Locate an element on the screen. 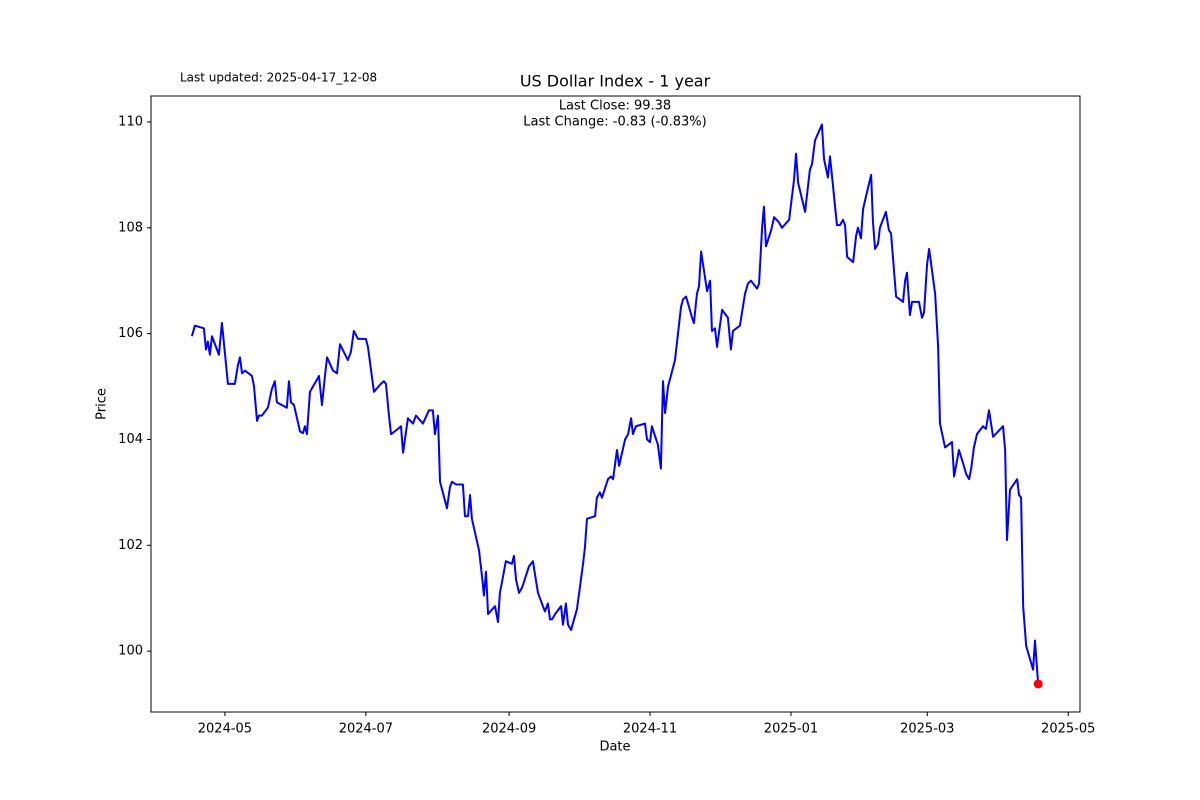 Image resolution: width=1200 pixels, height=800 pixels. y-tick-label: 102 is located at coordinates (130, 545).